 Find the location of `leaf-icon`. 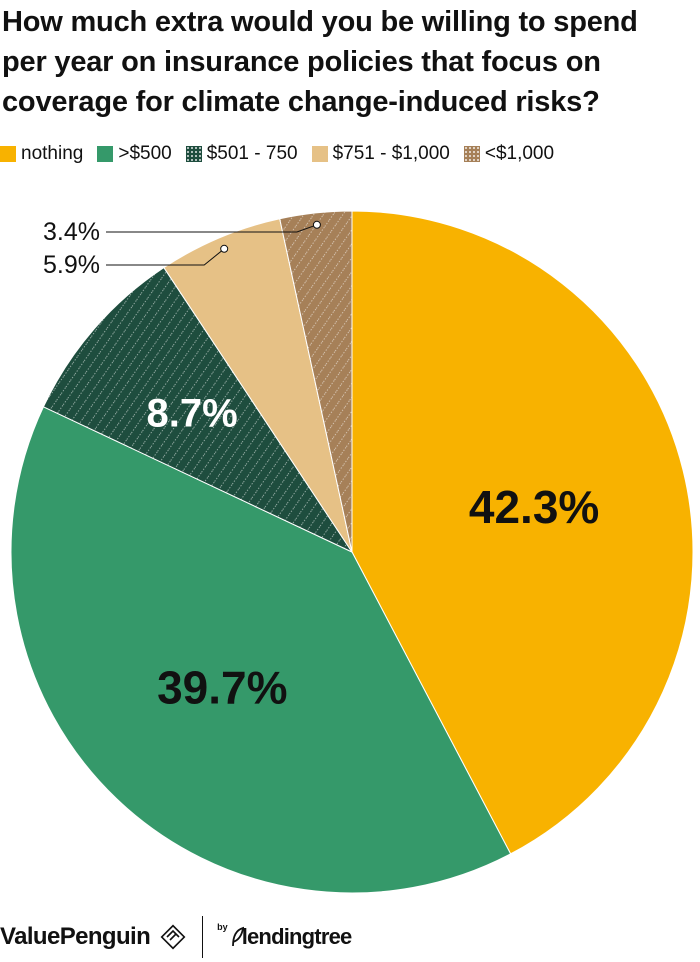

leaf-icon is located at coordinates (237, 936).